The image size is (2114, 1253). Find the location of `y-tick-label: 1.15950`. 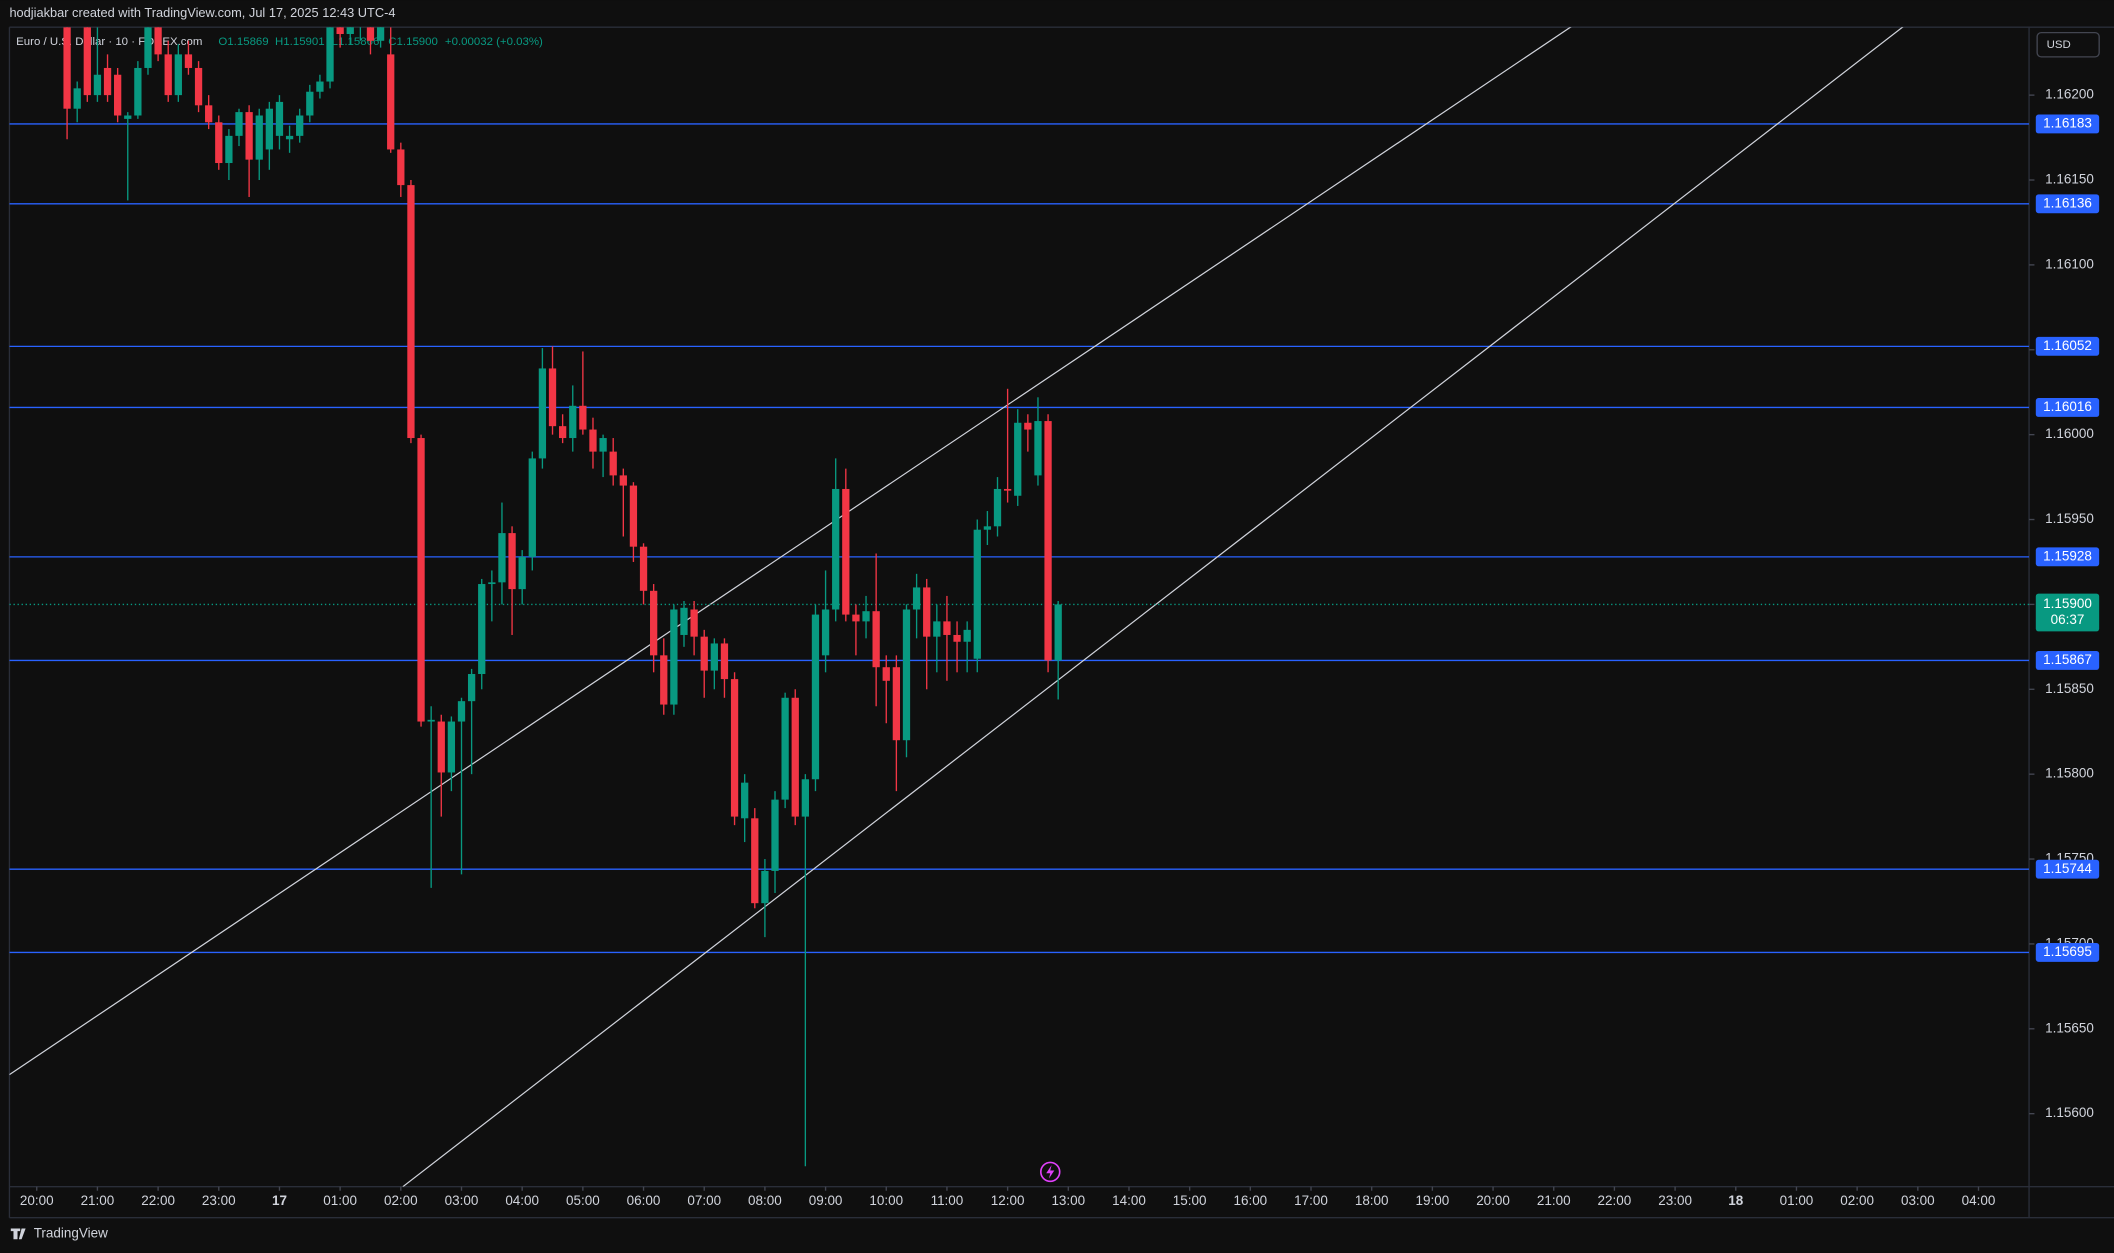

y-tick-label: 1.15950 is located at coordinates (2069, 518).